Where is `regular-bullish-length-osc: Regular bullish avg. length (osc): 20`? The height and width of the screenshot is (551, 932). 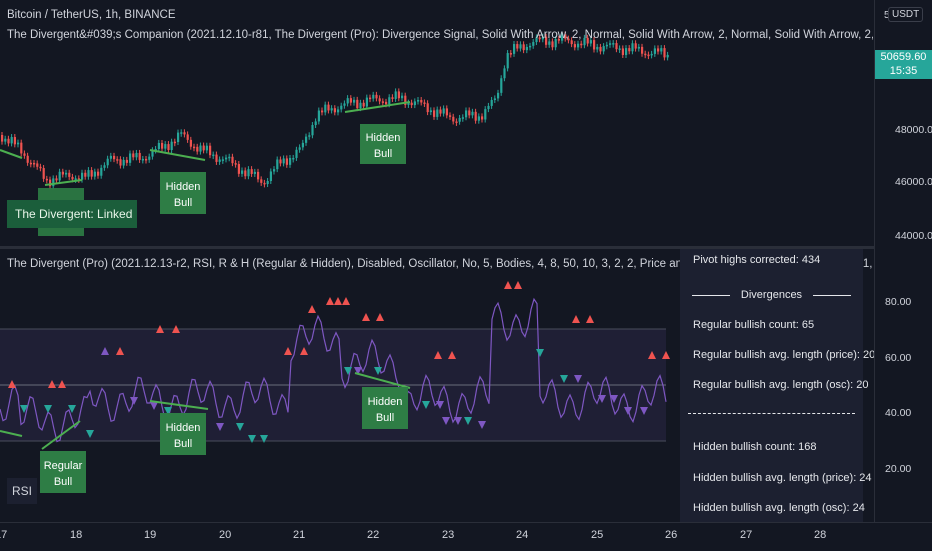 regular-bullish-length-osc: Regular bullish avg. length (osc): 20 is located at coordinates (781, 385).